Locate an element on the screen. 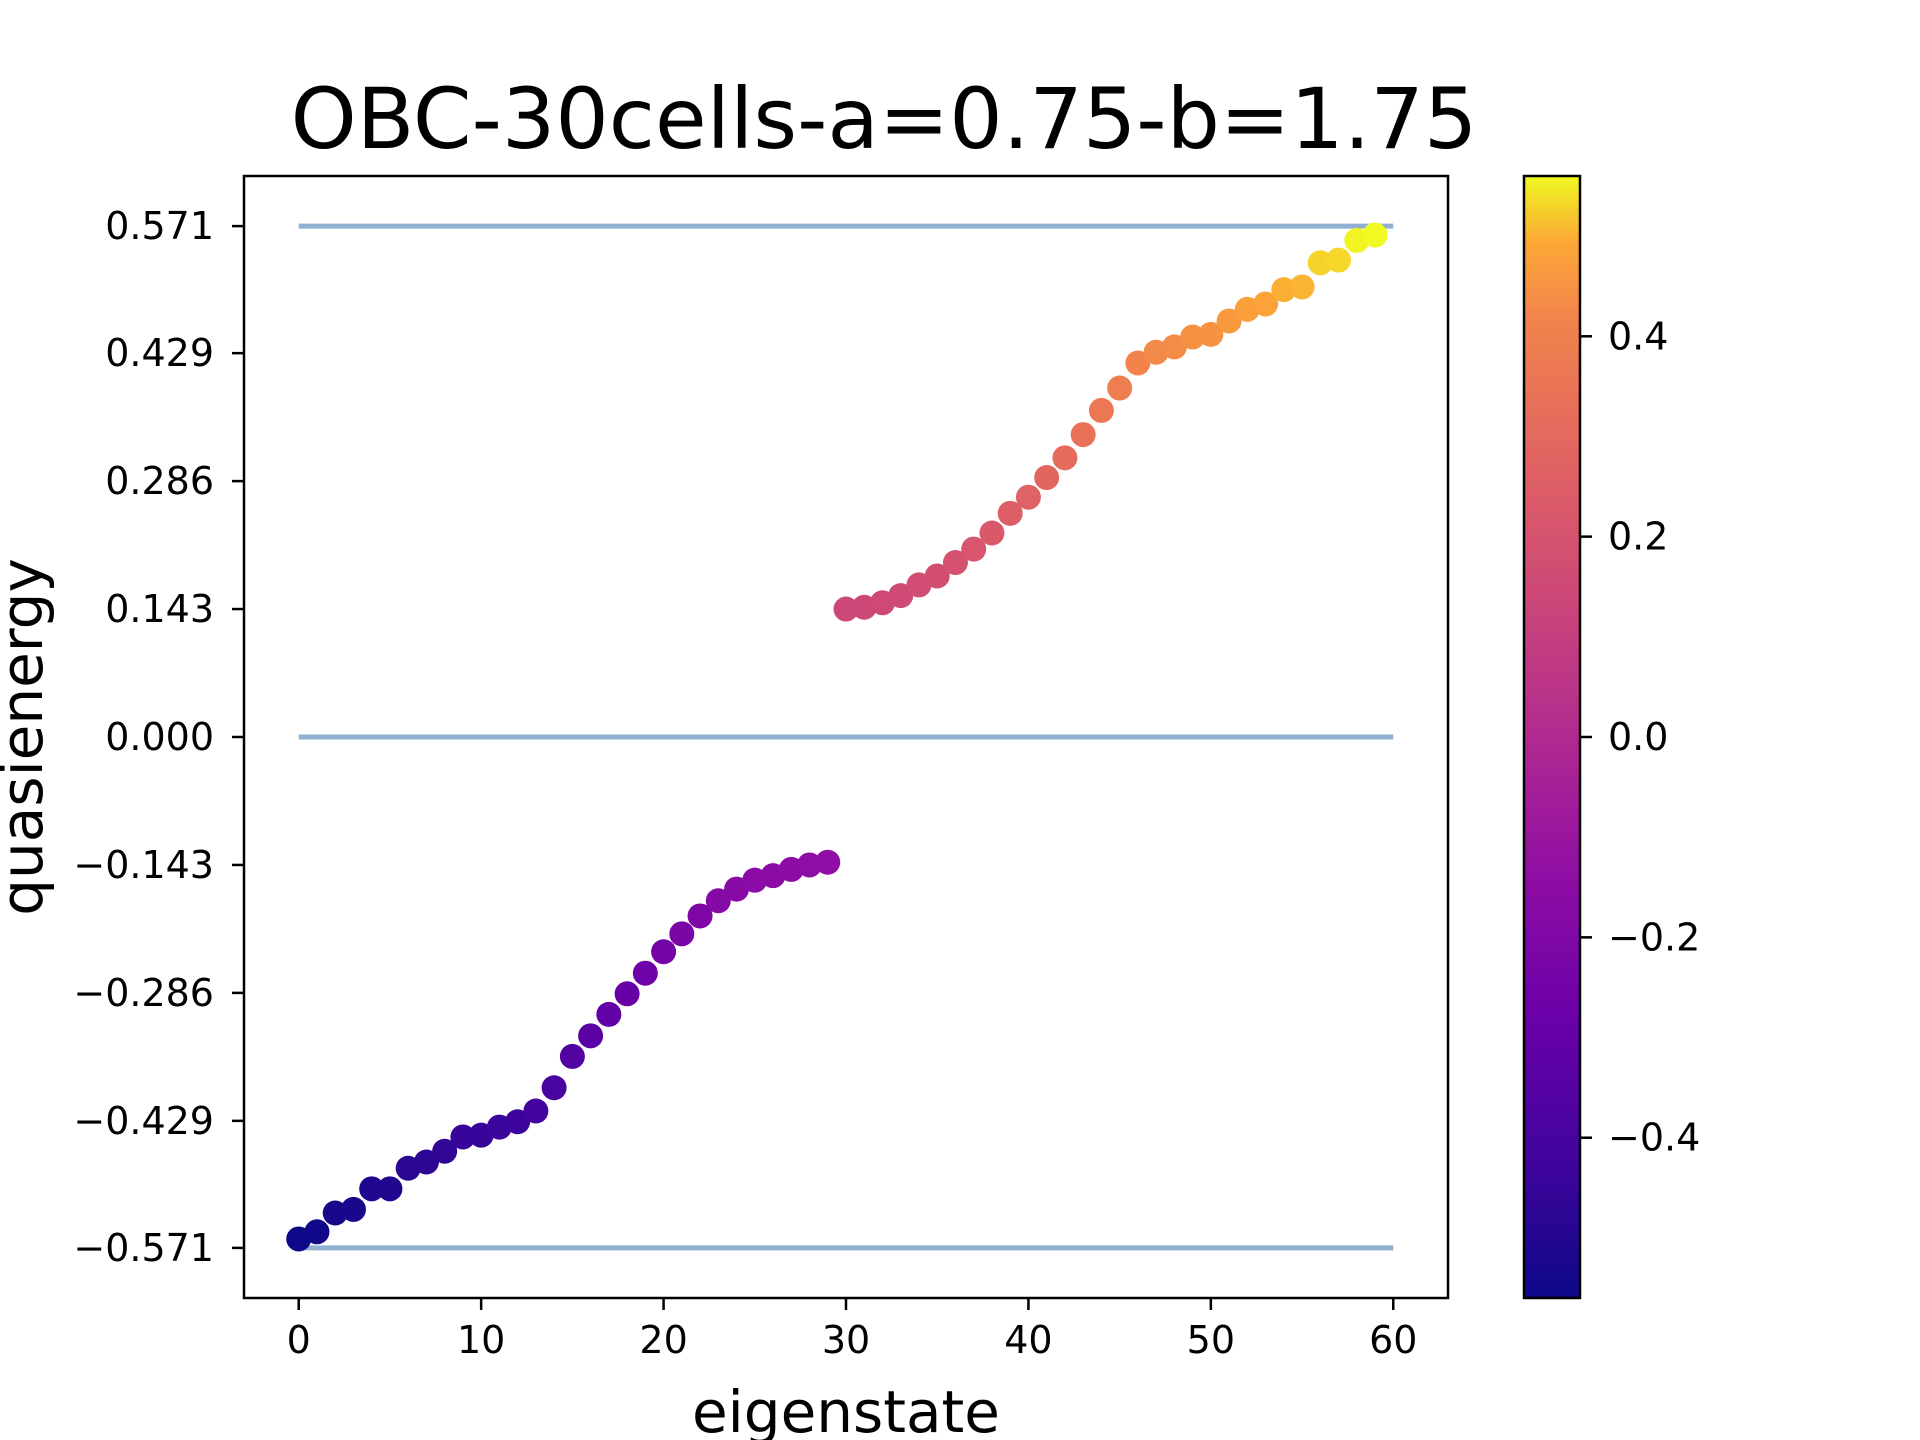 The width and height of the screenshot is (1920, 1440). y-tick-label: 0.429 is located at coordinates (159, 353).